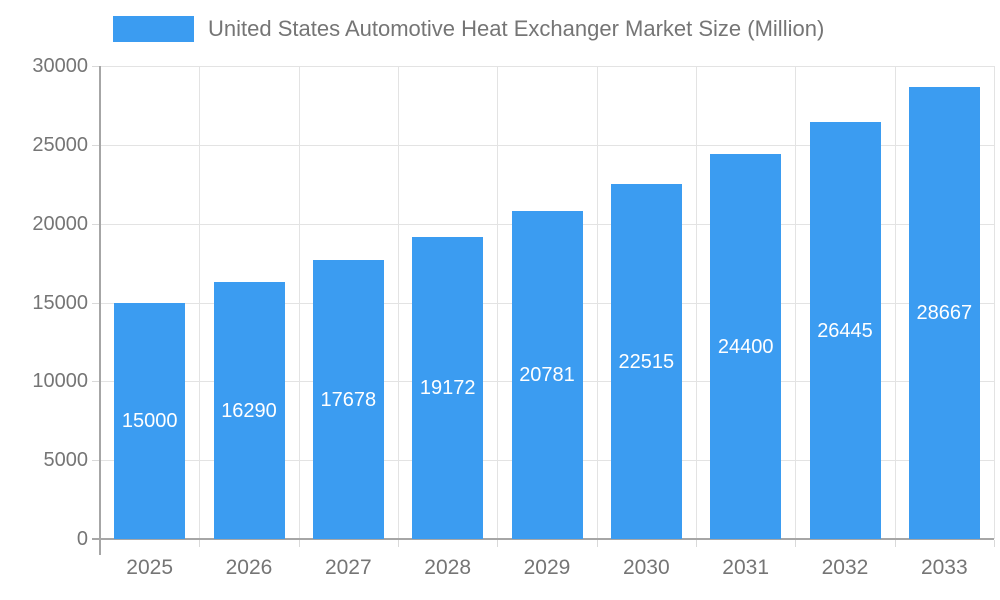 This screenshot has height=600, width=1000. I want to click on bar-2029, so click(547, 375).